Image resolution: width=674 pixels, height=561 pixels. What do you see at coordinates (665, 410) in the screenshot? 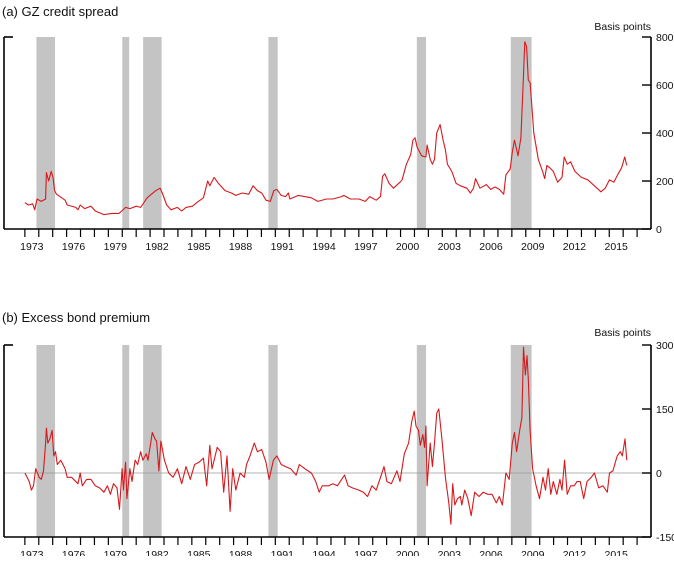
I see `y-tick-label: 150` at bounding box center [665, 410].